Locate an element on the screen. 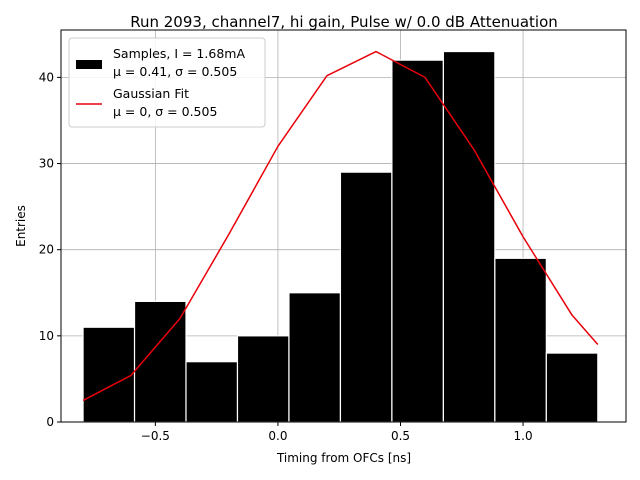 The width and height of the screenshot is (640, 480). x-tick-label-2: 0.5 is located at coordinates (400, 436).